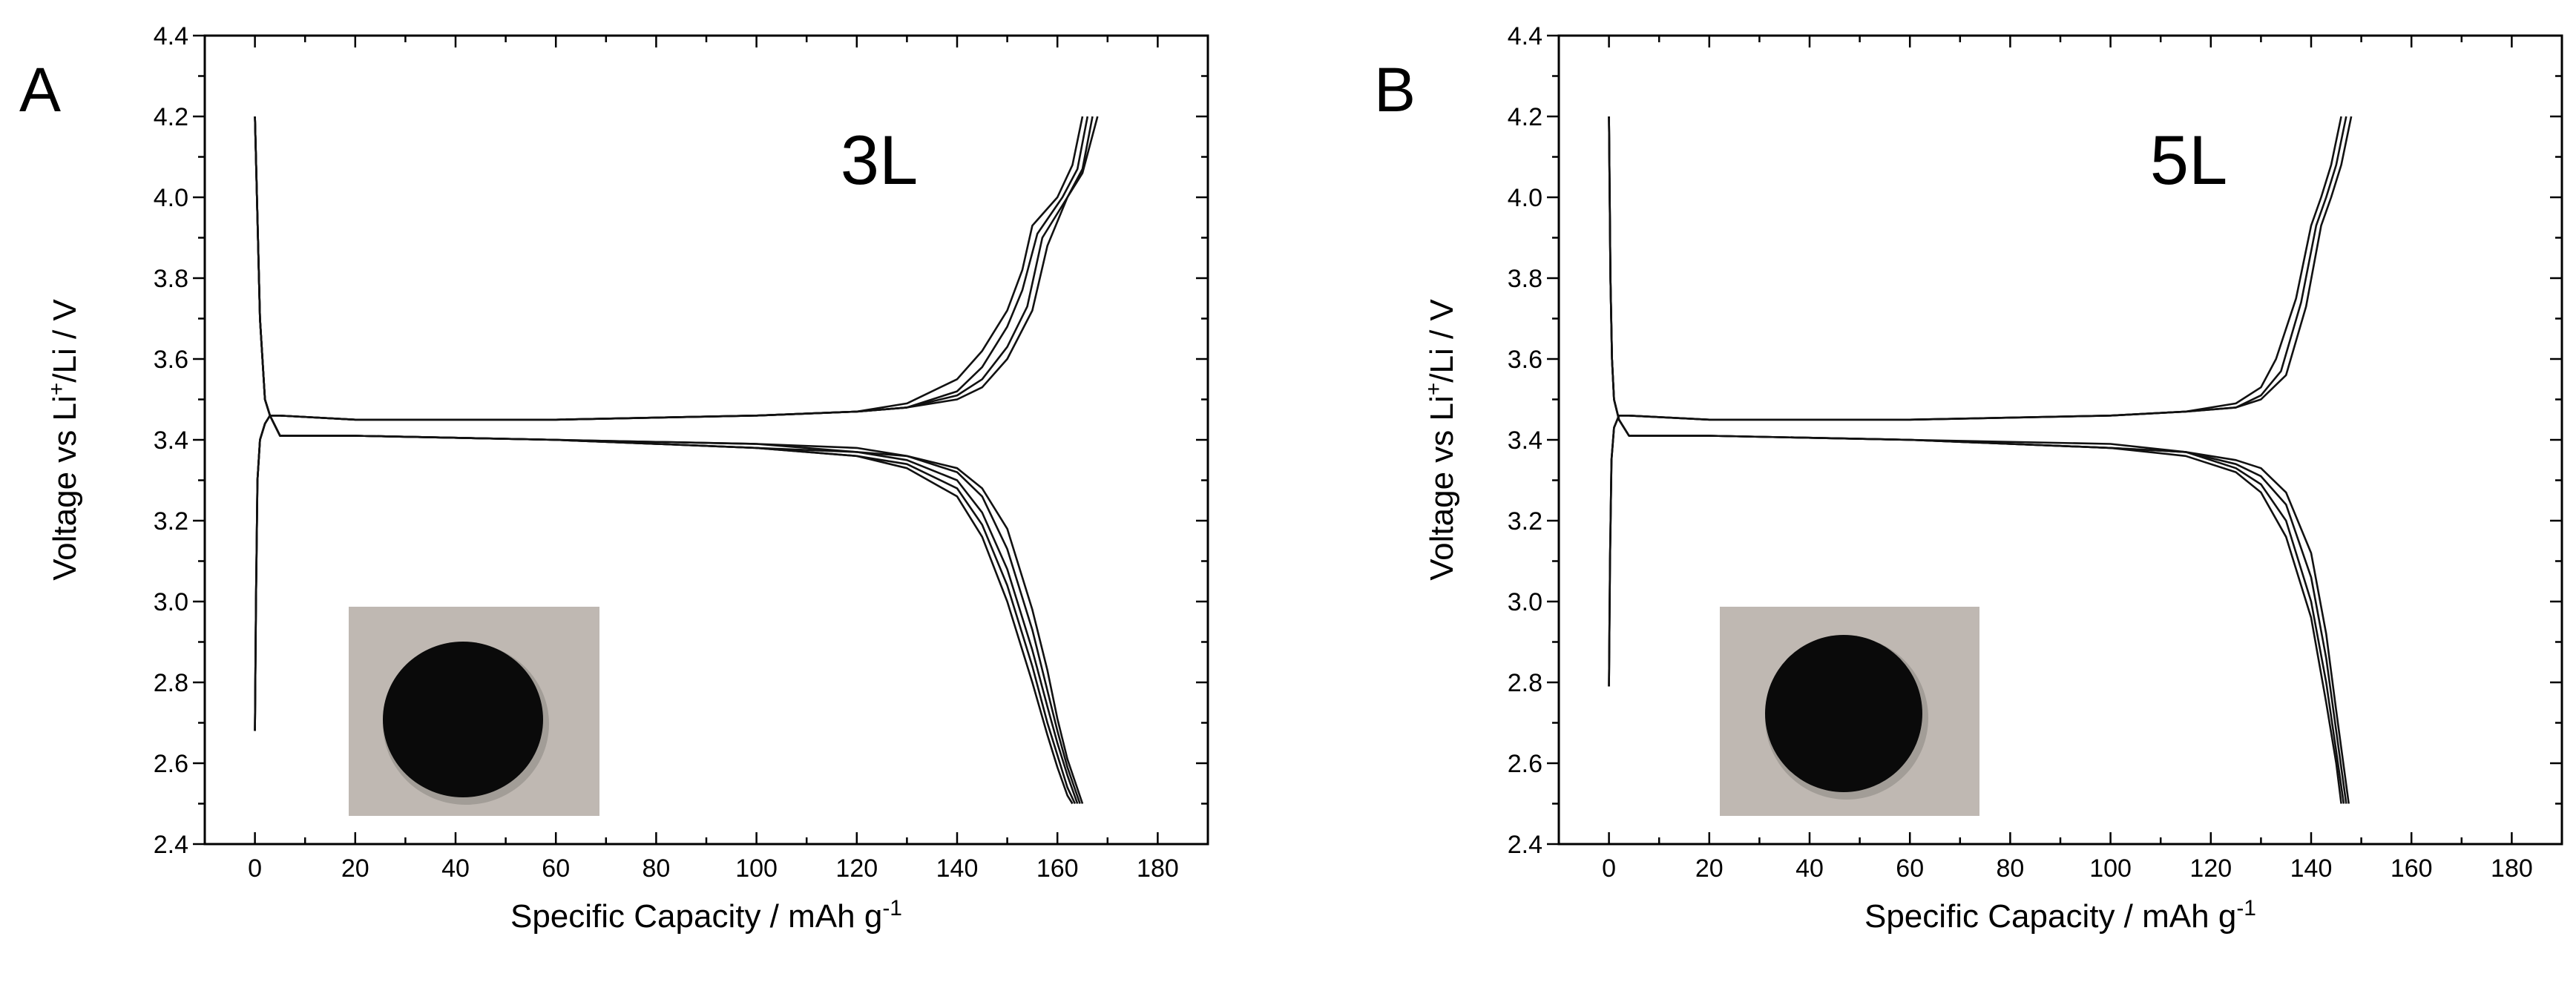 The image size is (2576, 985). What do you see at coordinates (2189, 160) in the screenshot?
I see `sample-annotation: 5L` at bounding box center [2189, 160].